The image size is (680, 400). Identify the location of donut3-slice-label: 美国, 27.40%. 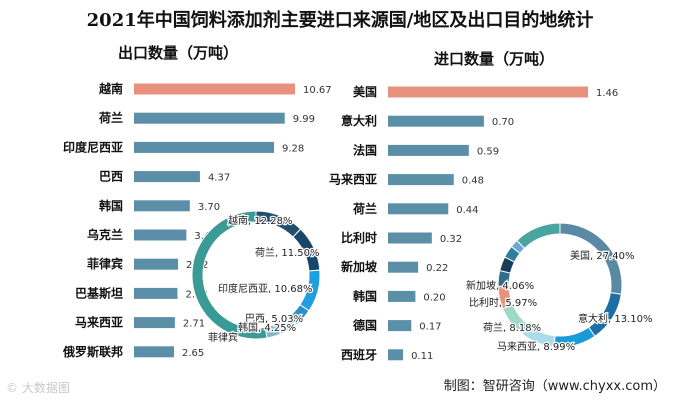
(602, 255).